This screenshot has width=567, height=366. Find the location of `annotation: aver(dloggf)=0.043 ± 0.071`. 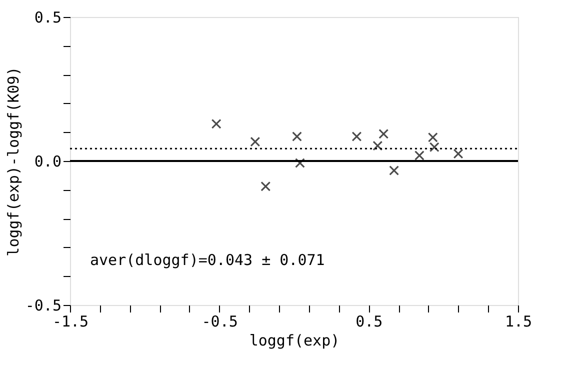

annotation: aver(dloggf)=0.043 ± 0.071 is located at coordinates (207, 260).